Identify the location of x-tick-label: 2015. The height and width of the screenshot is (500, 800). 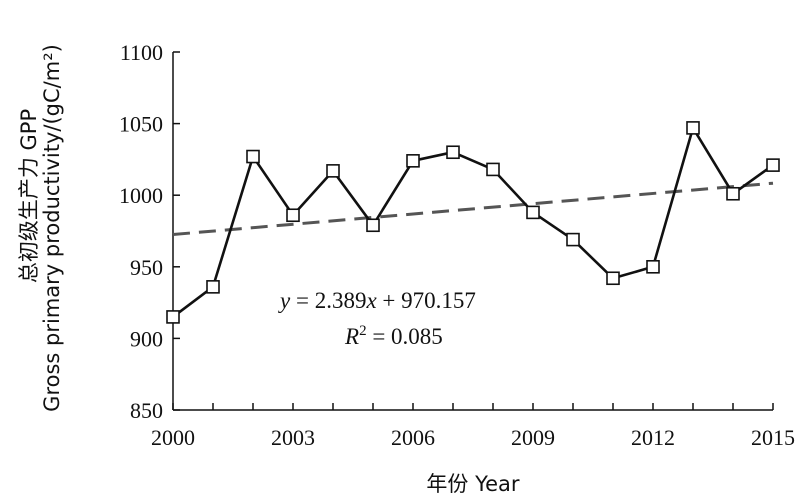
(773, 437).